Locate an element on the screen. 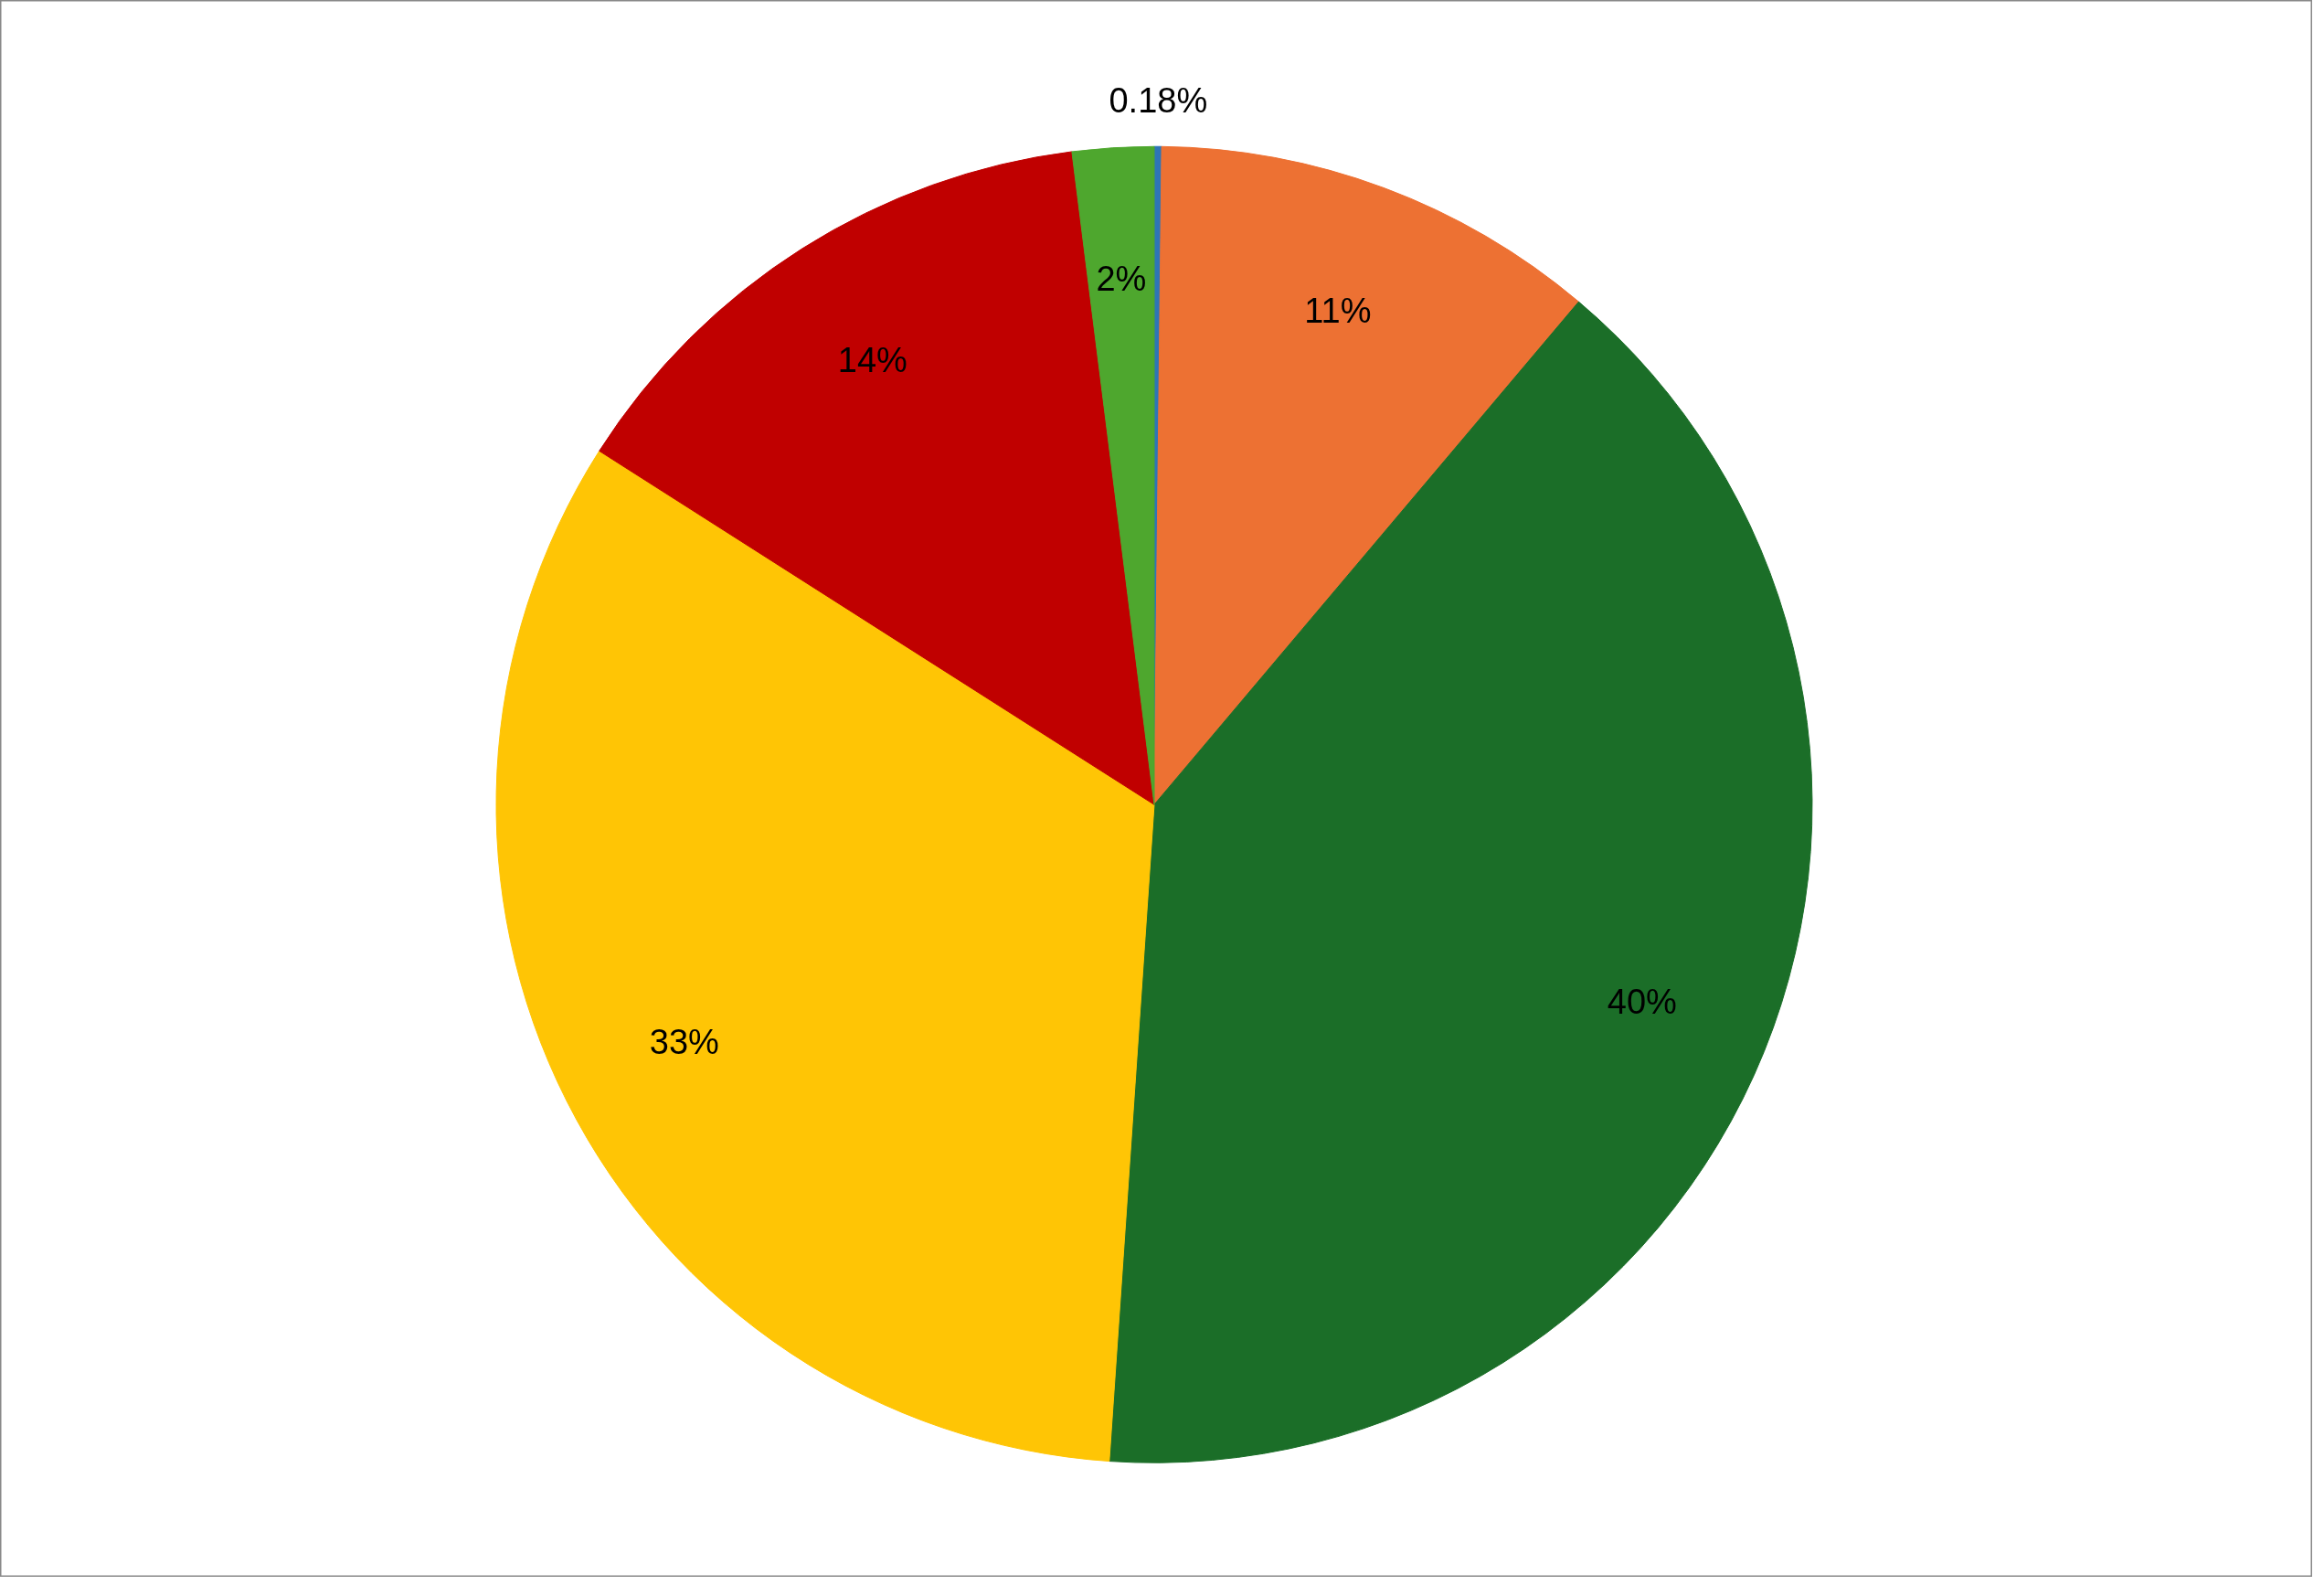 The image size is (2324, 1585). data-label: 14% is located at coordinates (872, 359).